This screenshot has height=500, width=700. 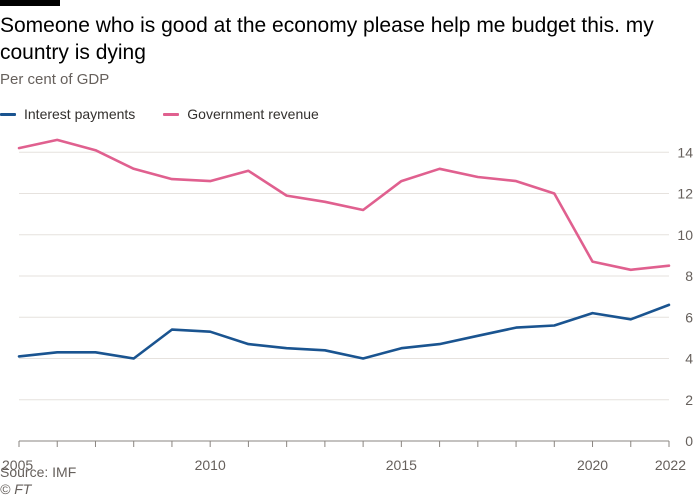 What do you see at coordinates (344, 331) in the screenshot?
I see `series-line-interest-payments` at bounding box center [344, 331].